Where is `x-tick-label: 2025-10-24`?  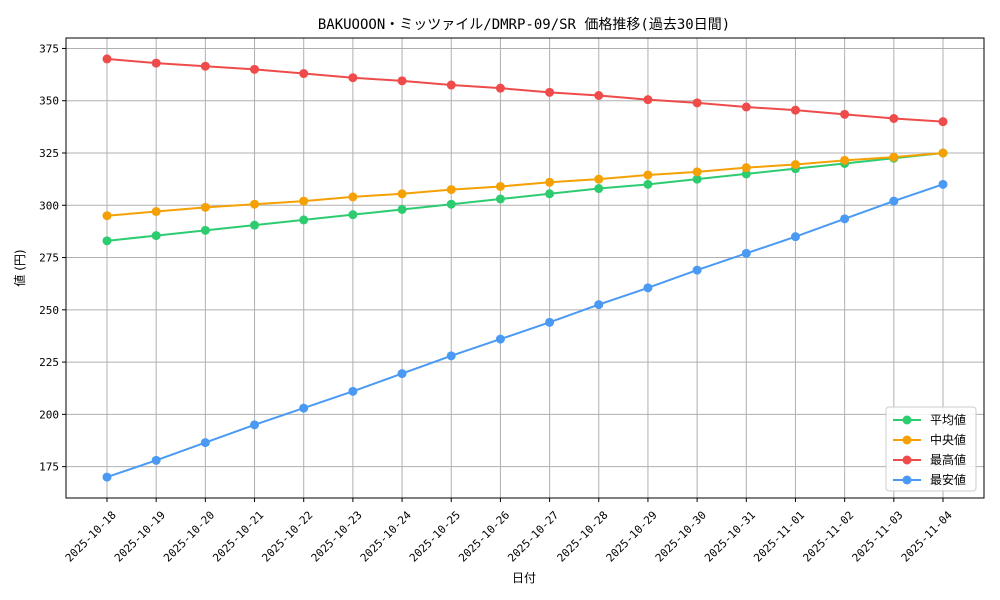
x-tick-label: 2025-10-24 is located at coordinates (386, 536).